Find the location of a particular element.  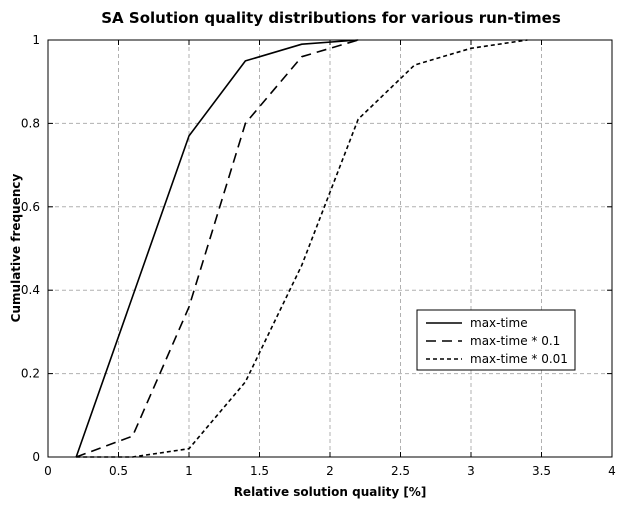

y-tick-label: 0.8 is located at coordinates (30, 123).